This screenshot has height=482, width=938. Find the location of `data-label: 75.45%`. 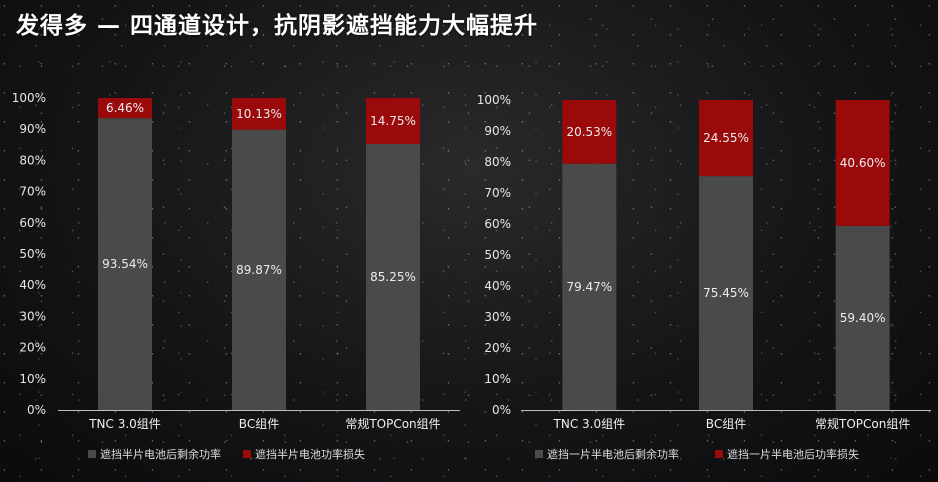

data-label: 75.45% is located at coordinates (726, 293).